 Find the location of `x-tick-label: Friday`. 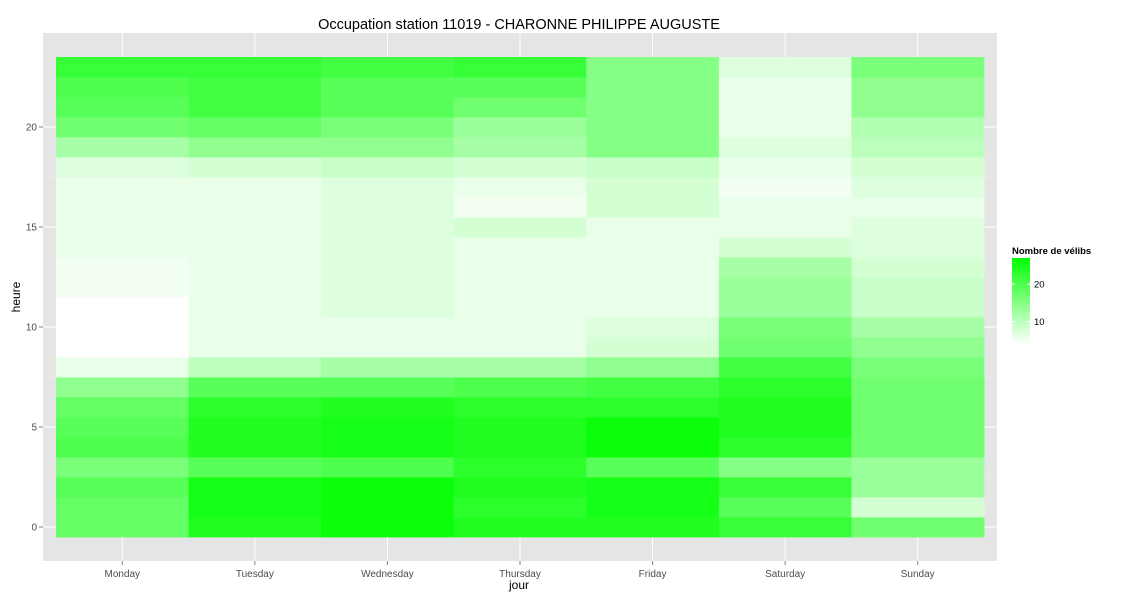

x-tick-label: Friday is located at coordinates (653, 574).